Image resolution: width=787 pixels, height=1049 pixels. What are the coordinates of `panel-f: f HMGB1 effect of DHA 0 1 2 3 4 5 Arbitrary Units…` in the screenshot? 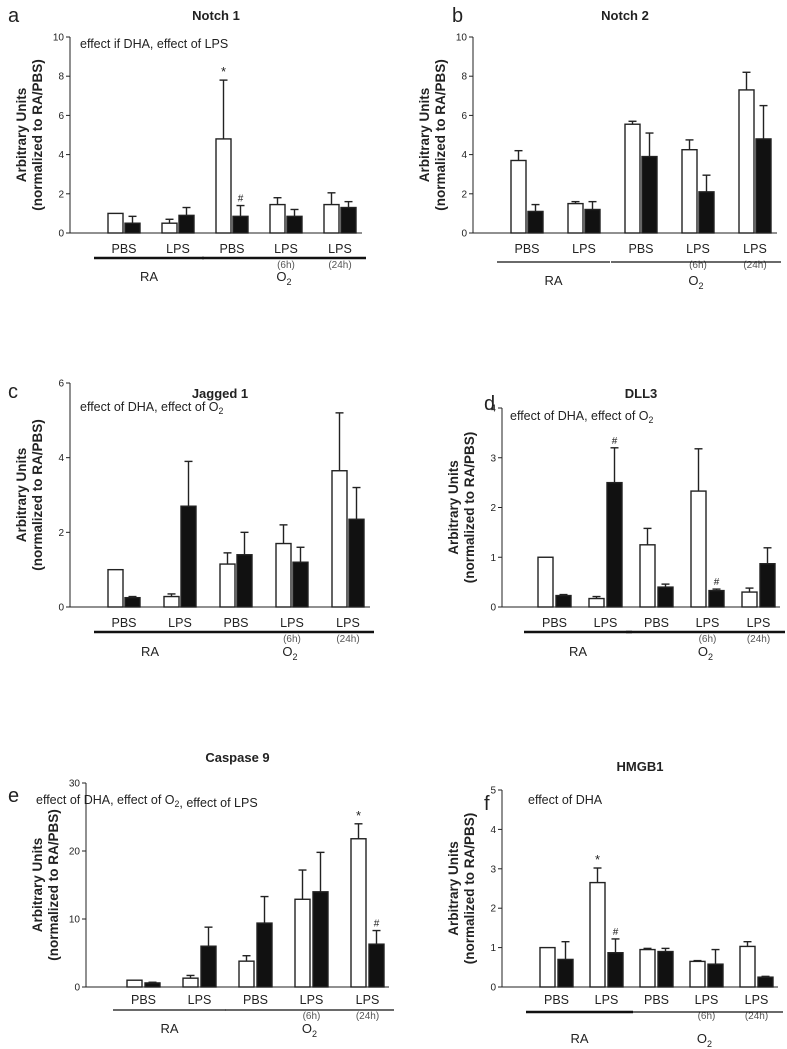 It's located at (614, 904).